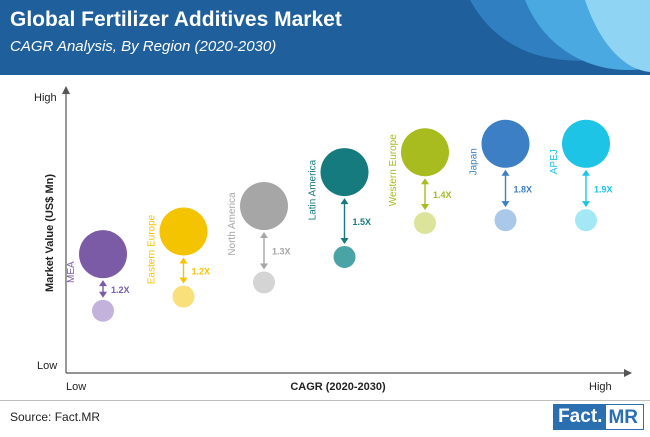  What do you see at coordinates (393, 170) in the screenshot?
I see `region-label-western-europe: Western Europe` at bounding box center [393, 170].